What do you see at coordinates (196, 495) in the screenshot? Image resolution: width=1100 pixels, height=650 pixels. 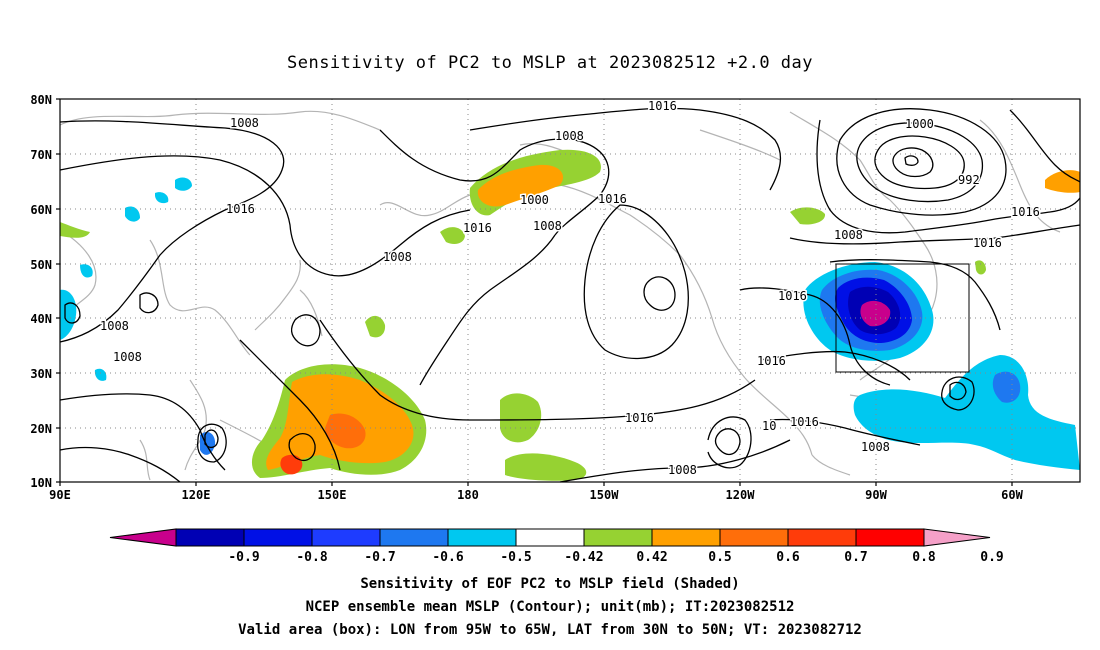 I see `lon-label: 120E` at bounding box center [196, 495].